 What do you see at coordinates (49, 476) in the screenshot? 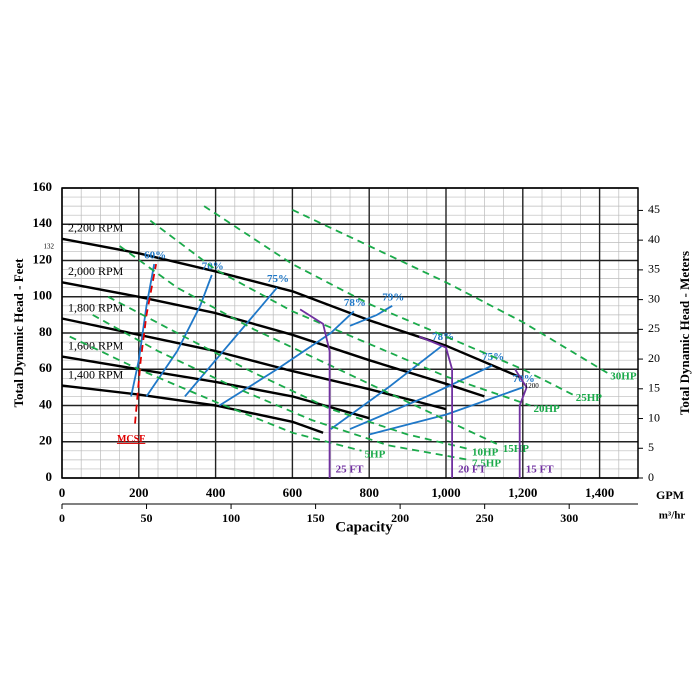
I see `y-tick-label: 0` at bounding box center [49, 476].